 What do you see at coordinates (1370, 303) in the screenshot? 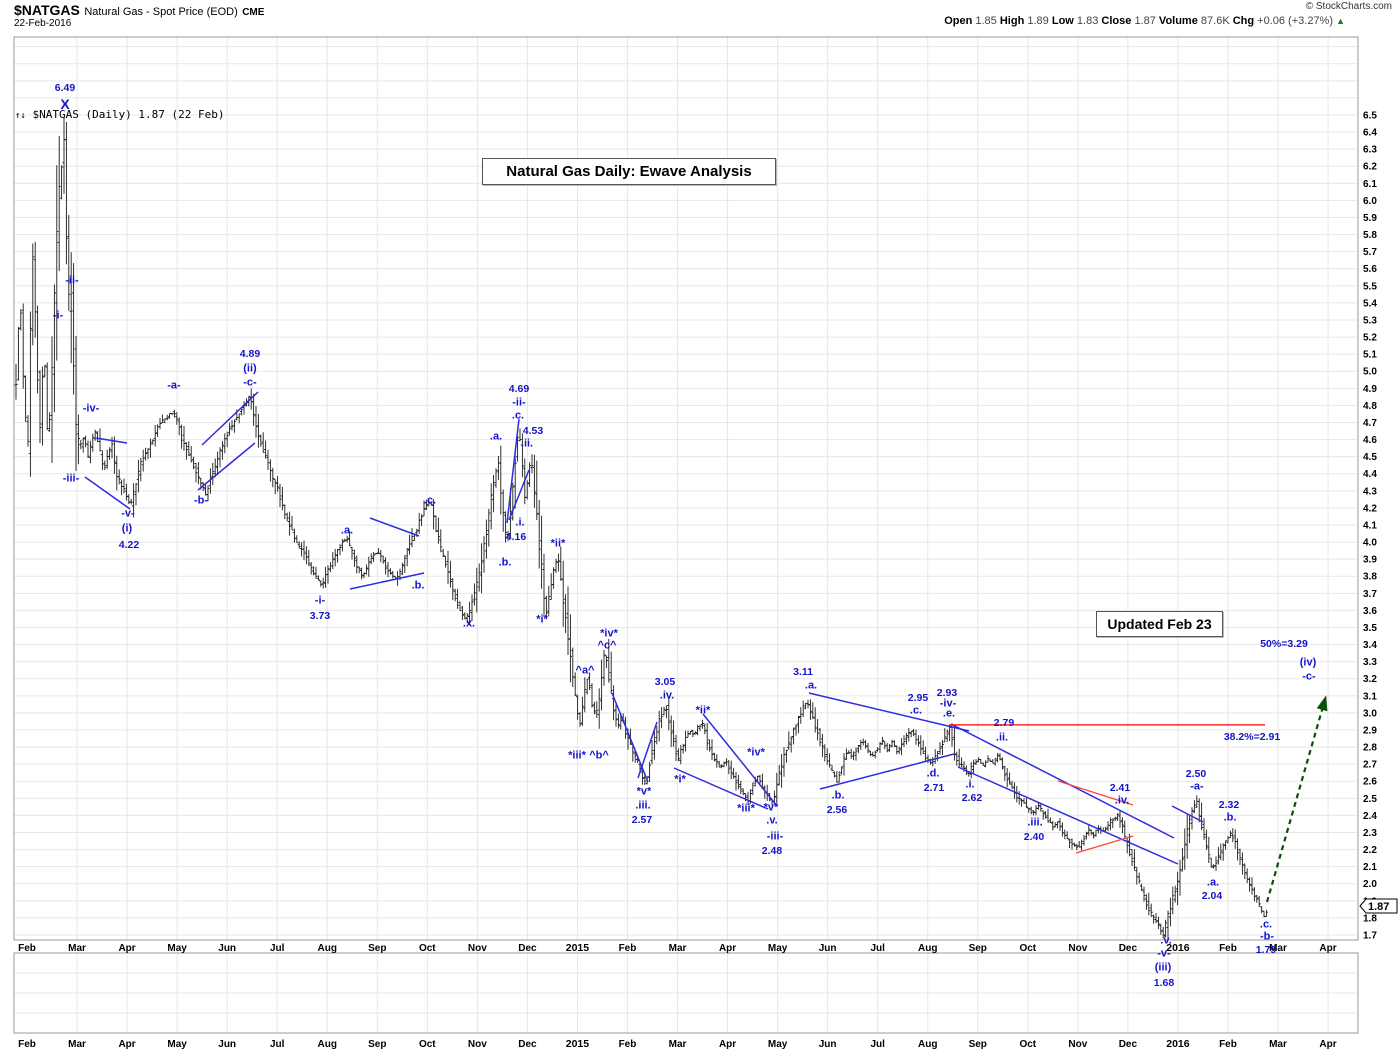
I see `y-axis-label: 5.4` at bounding box center [1370, 303].